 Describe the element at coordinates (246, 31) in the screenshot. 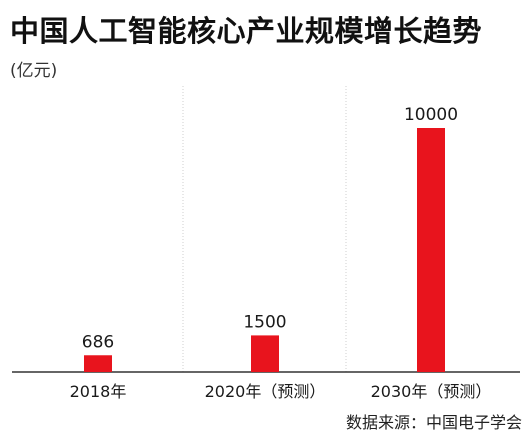

I see `chart-title: 中国人工智能核心产业规模增长趋势` at that location.